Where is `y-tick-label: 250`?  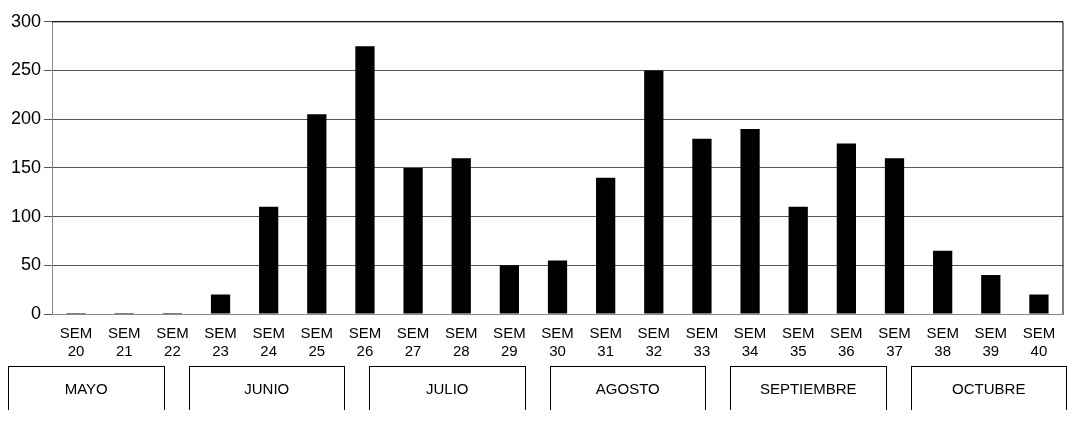 y-tick-label: 250 is located at coordinates (26, 69).